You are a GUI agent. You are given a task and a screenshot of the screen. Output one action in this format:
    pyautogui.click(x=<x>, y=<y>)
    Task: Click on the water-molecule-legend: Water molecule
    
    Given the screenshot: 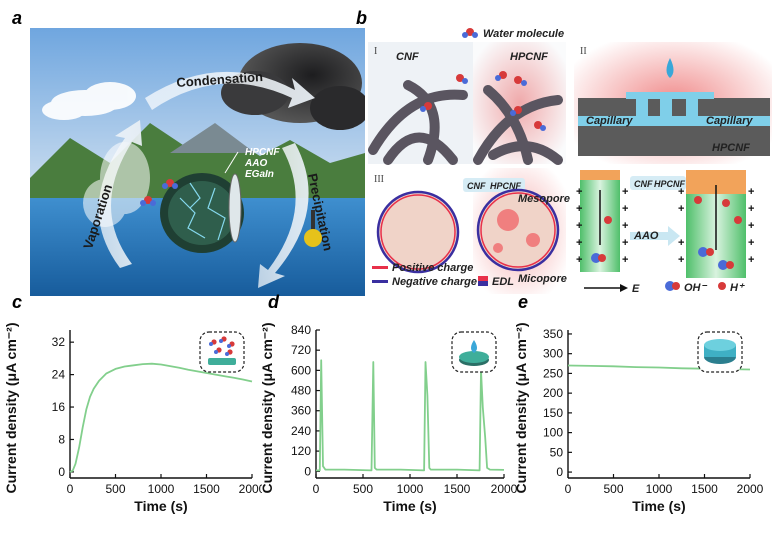 What is the action you would take?
    pyautogui.click(x=513, y=34)
    